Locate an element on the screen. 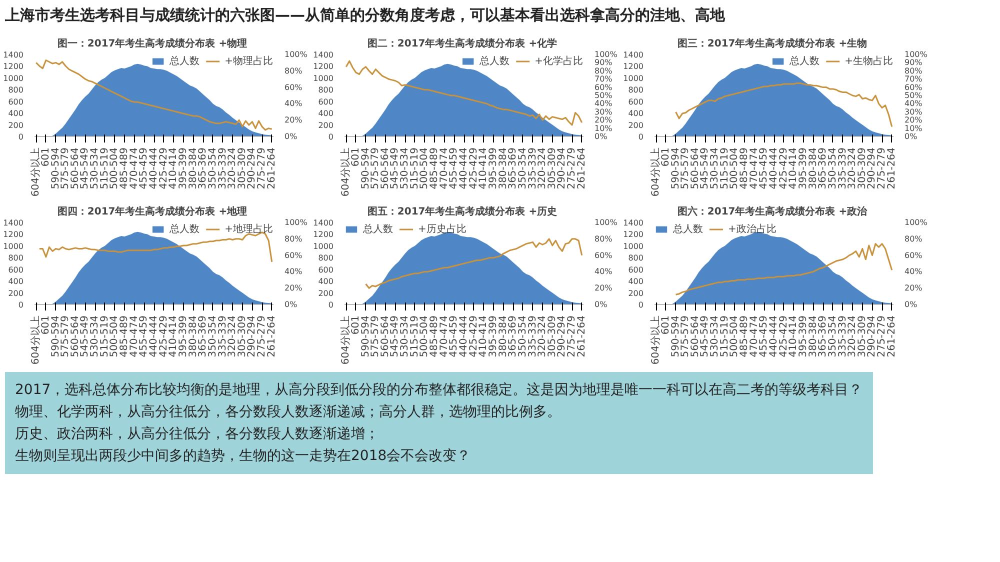 This screenshot has height=562, width=1000. y2-tick-label: 20% is located at coordinates (603, 289).